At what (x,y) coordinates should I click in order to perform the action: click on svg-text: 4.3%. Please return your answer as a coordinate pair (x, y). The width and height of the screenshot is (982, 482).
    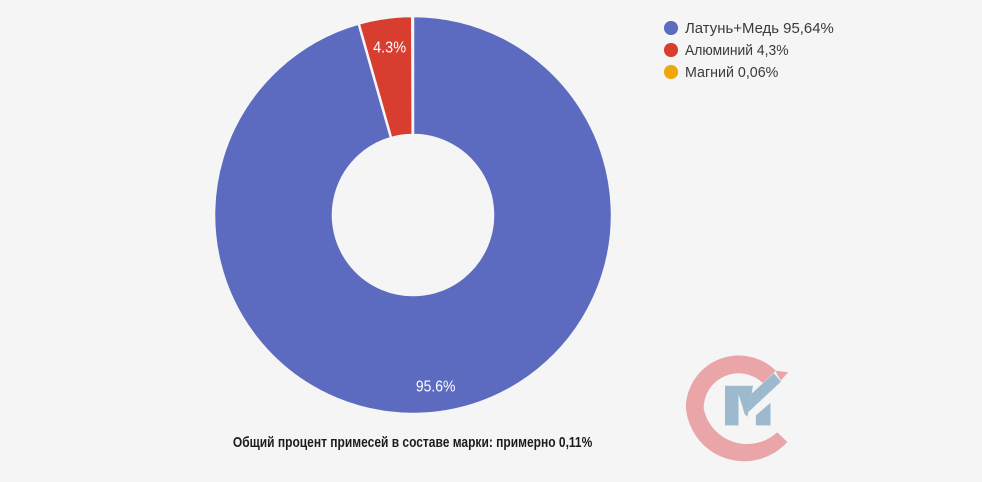
    Looking at the image, I should click on (389, 48).